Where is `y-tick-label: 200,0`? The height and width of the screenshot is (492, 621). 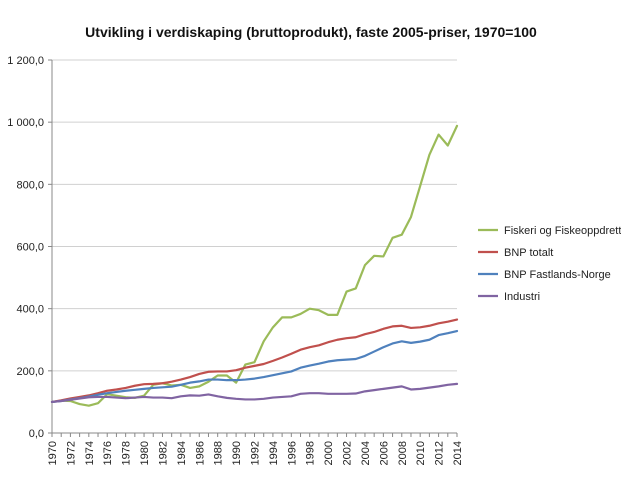 y-tick-label: 200,0 is located at coordinates (30, 372).